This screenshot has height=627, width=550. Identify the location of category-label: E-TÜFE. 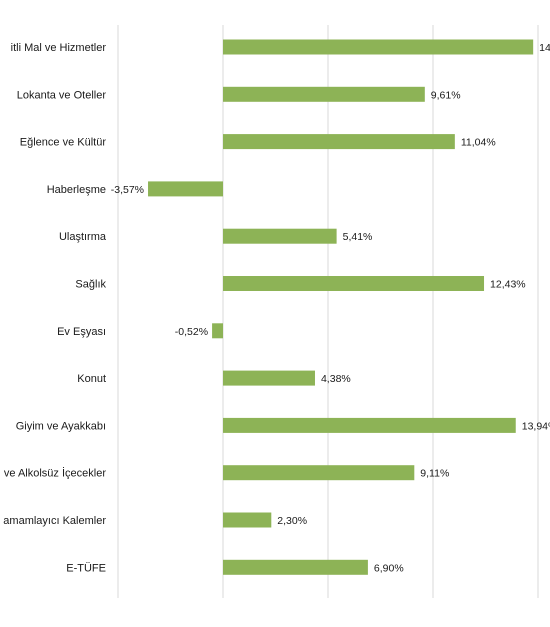
(86, 568).